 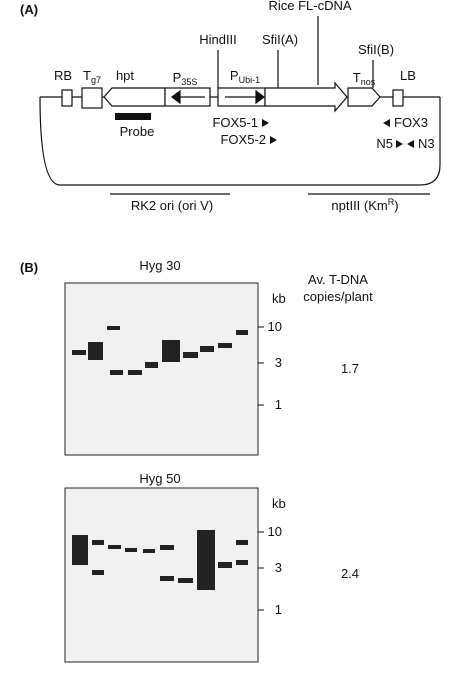 What do you see at coordinates (364, 205) in the screenshot?
I see `npt-label: nptIII (KmR)` at bounding box center [364, 205].